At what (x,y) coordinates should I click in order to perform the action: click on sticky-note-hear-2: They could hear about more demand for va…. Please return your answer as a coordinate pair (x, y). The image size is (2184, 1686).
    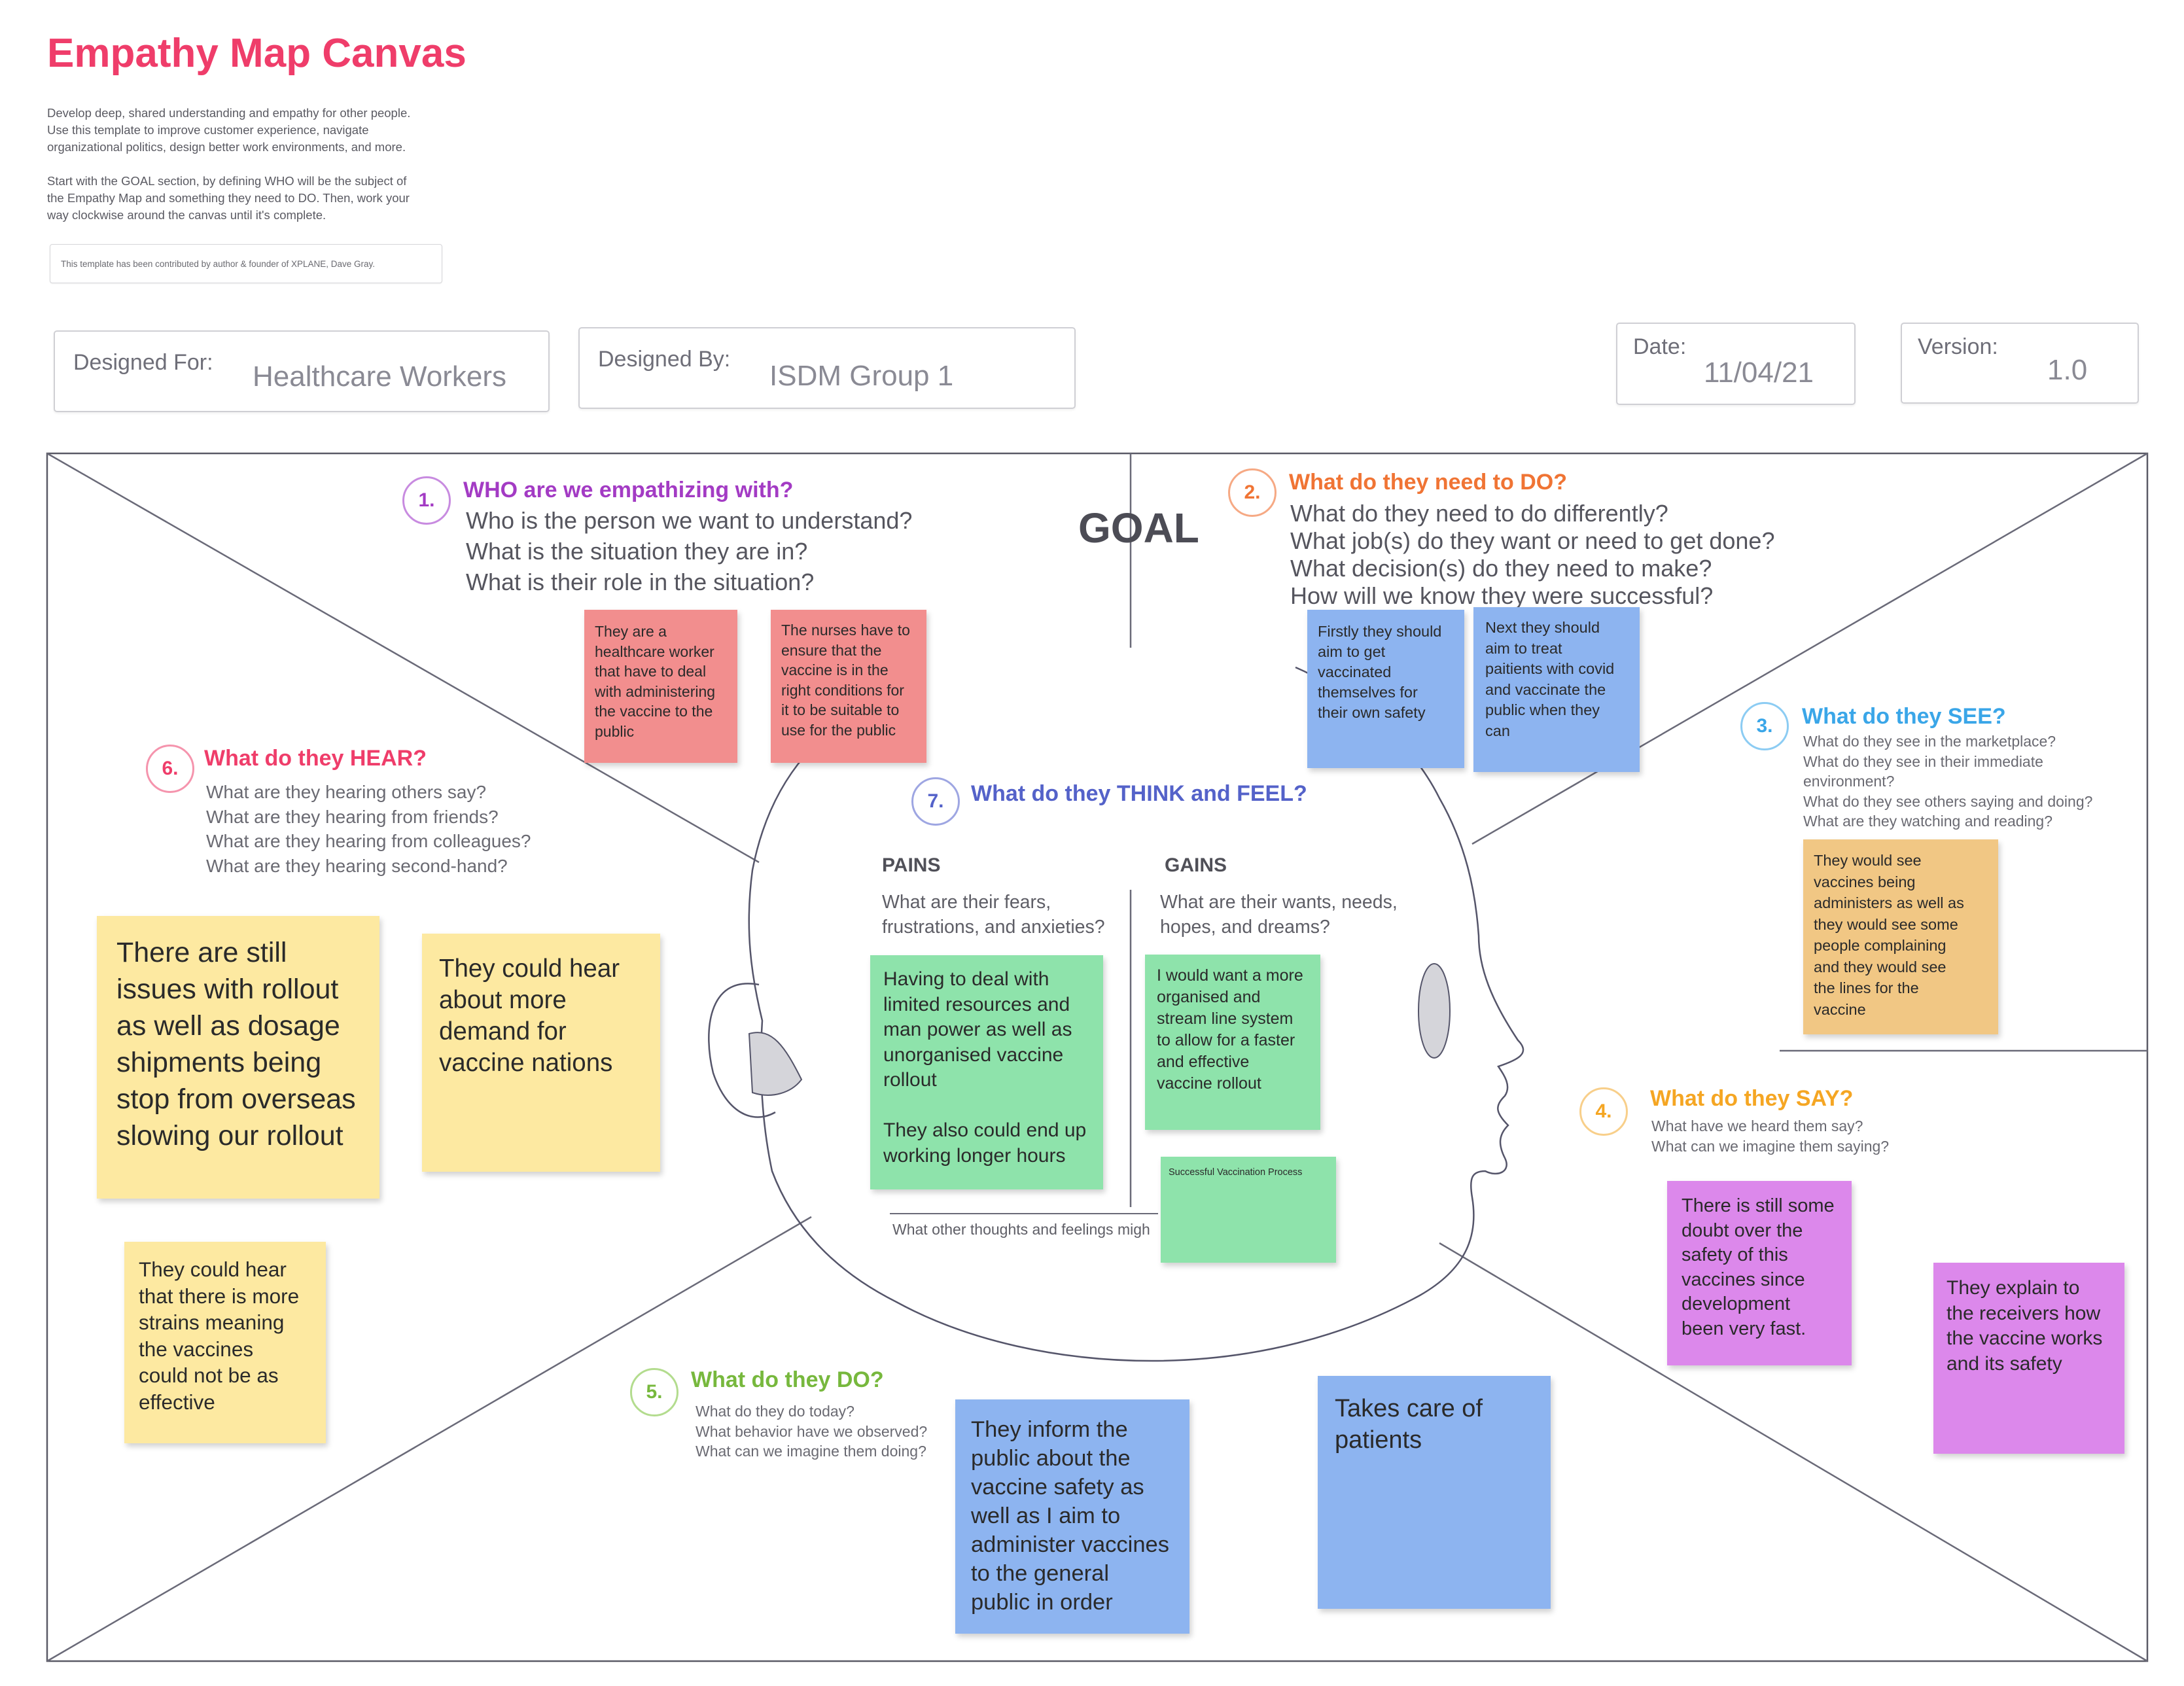
    Looking at the image, I should click on (541, 1053).